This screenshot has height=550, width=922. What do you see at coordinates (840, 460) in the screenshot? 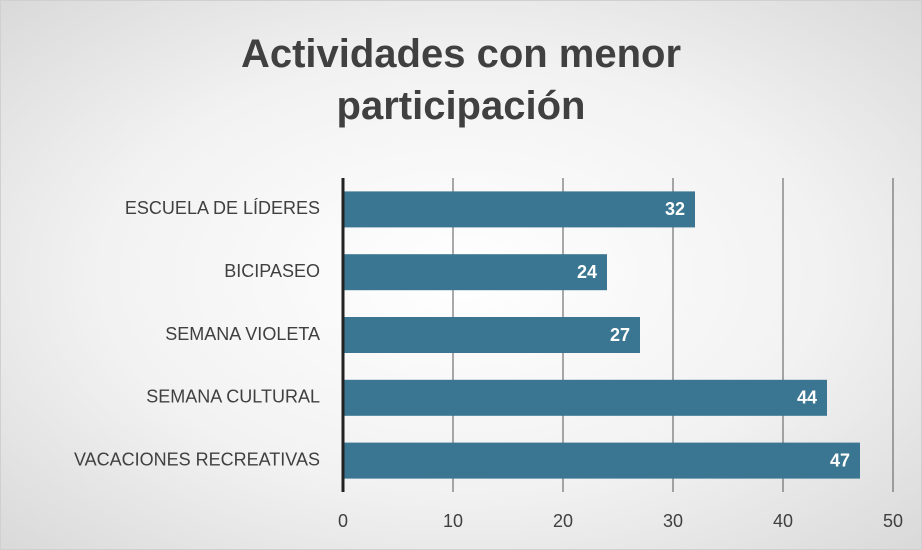
I see `value-label: 47` at bounding box center [840, 460].